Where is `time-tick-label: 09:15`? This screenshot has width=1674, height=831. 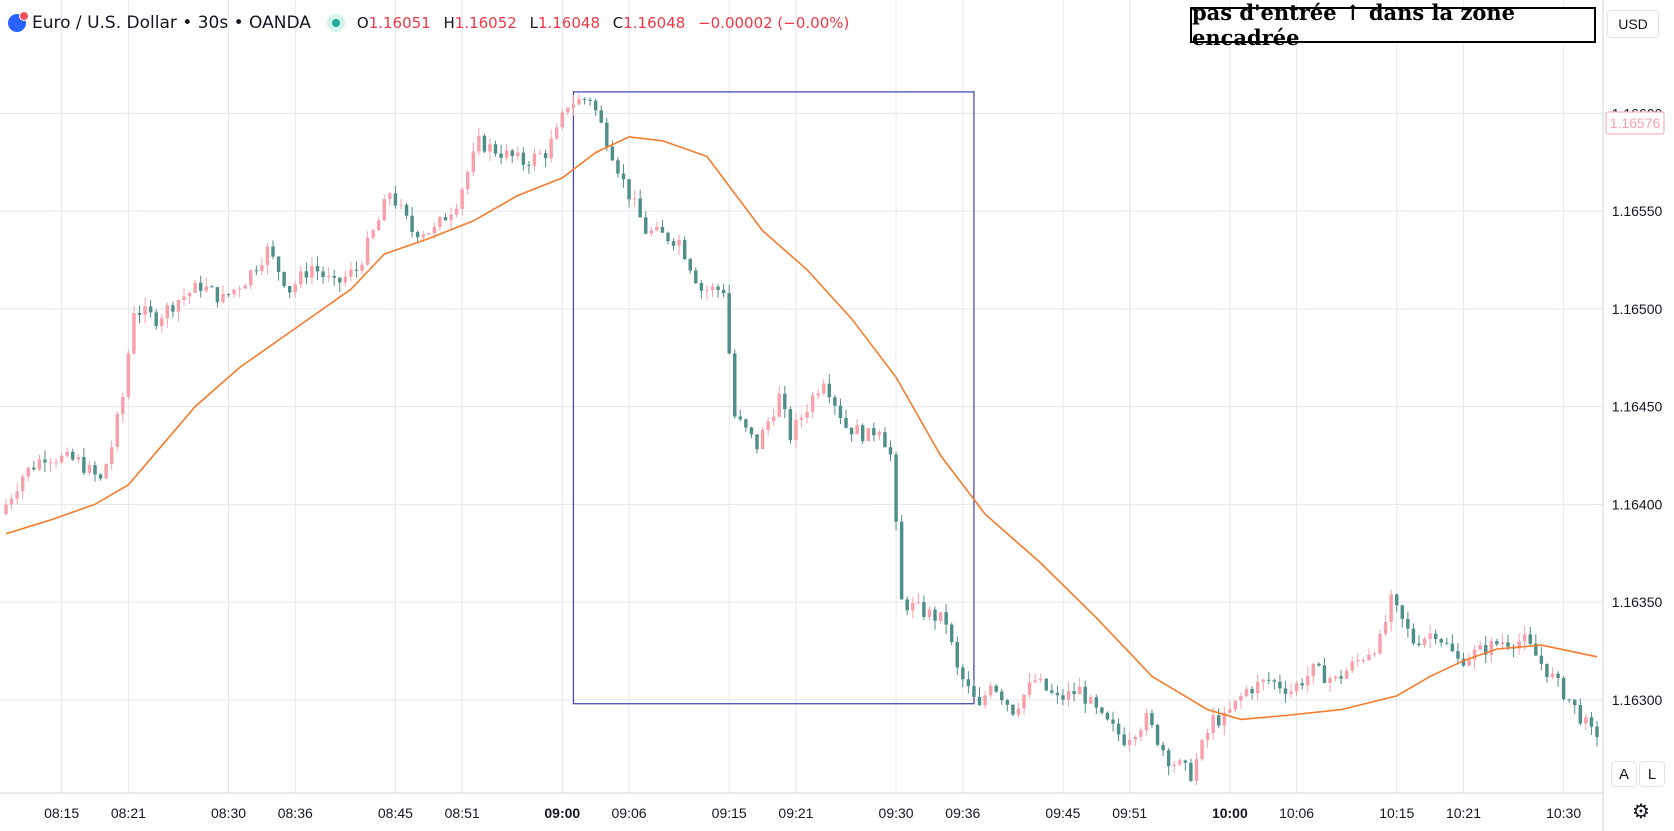
time-tick-label: 09:15 is located at coordinates (729, 813).